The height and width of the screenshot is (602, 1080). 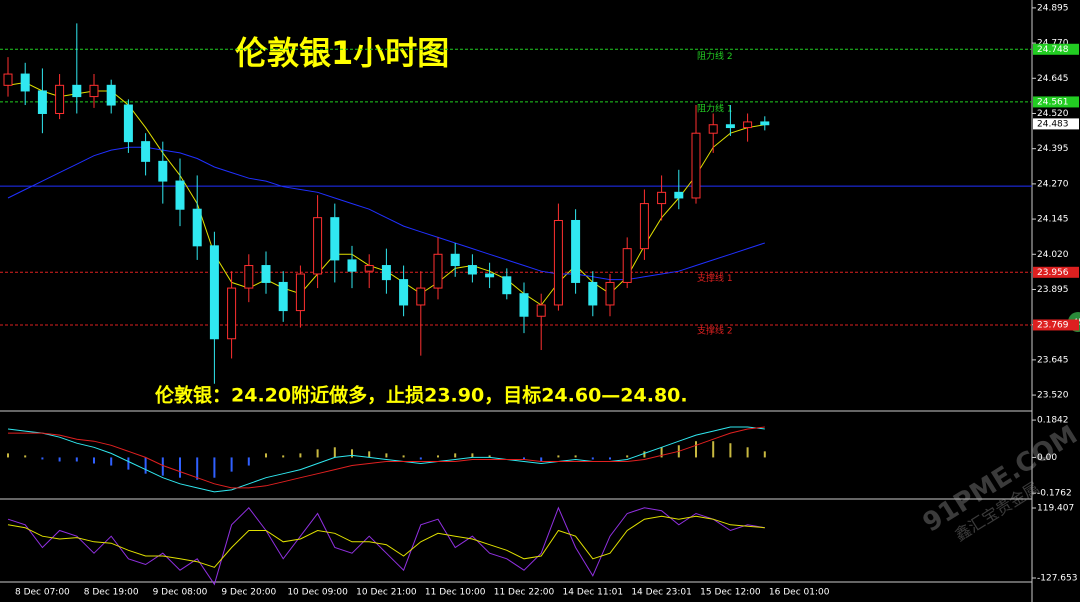 What do you see at coordinates (715, 56) in the screenshot?
I see `level-name: 阻力线 2` at bounding box center [715, 56].